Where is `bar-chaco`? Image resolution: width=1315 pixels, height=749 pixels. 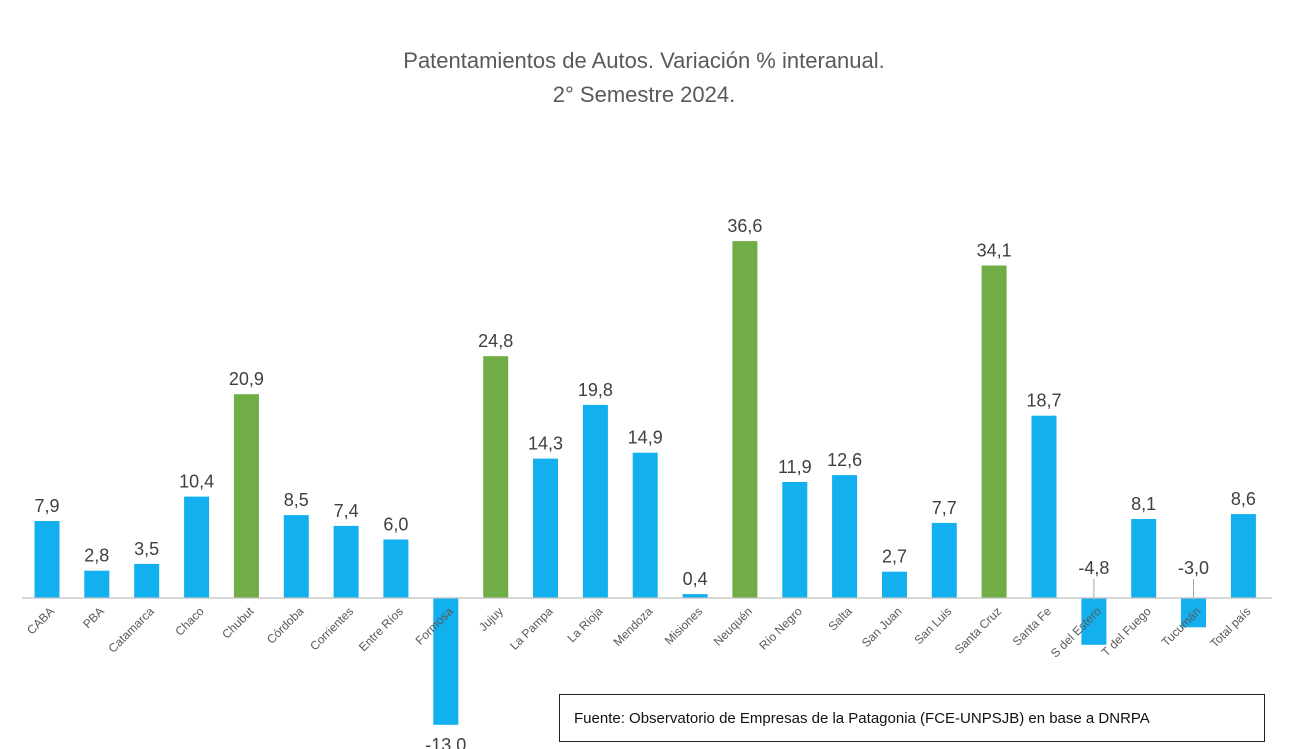 bar-chaco is located at coordinates (197, 547).